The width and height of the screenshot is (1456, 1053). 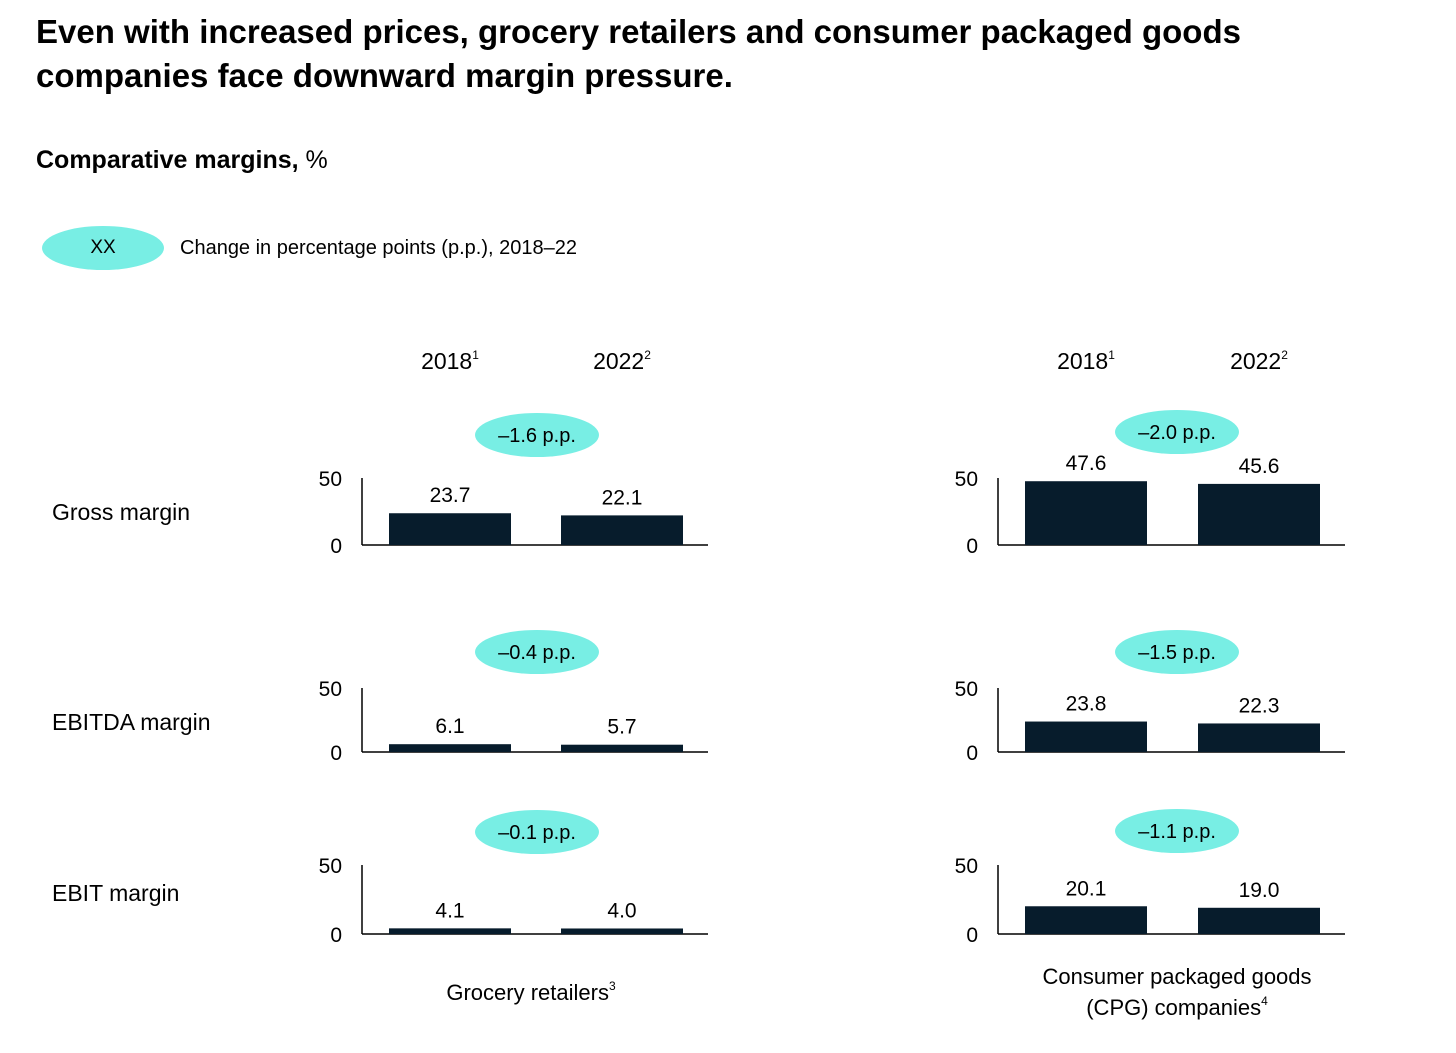 What do you see at coordinates (167, 160) in the screenshot?
I see `subtitle-bold: Comparative margins,` at bounding box center [167, 160].